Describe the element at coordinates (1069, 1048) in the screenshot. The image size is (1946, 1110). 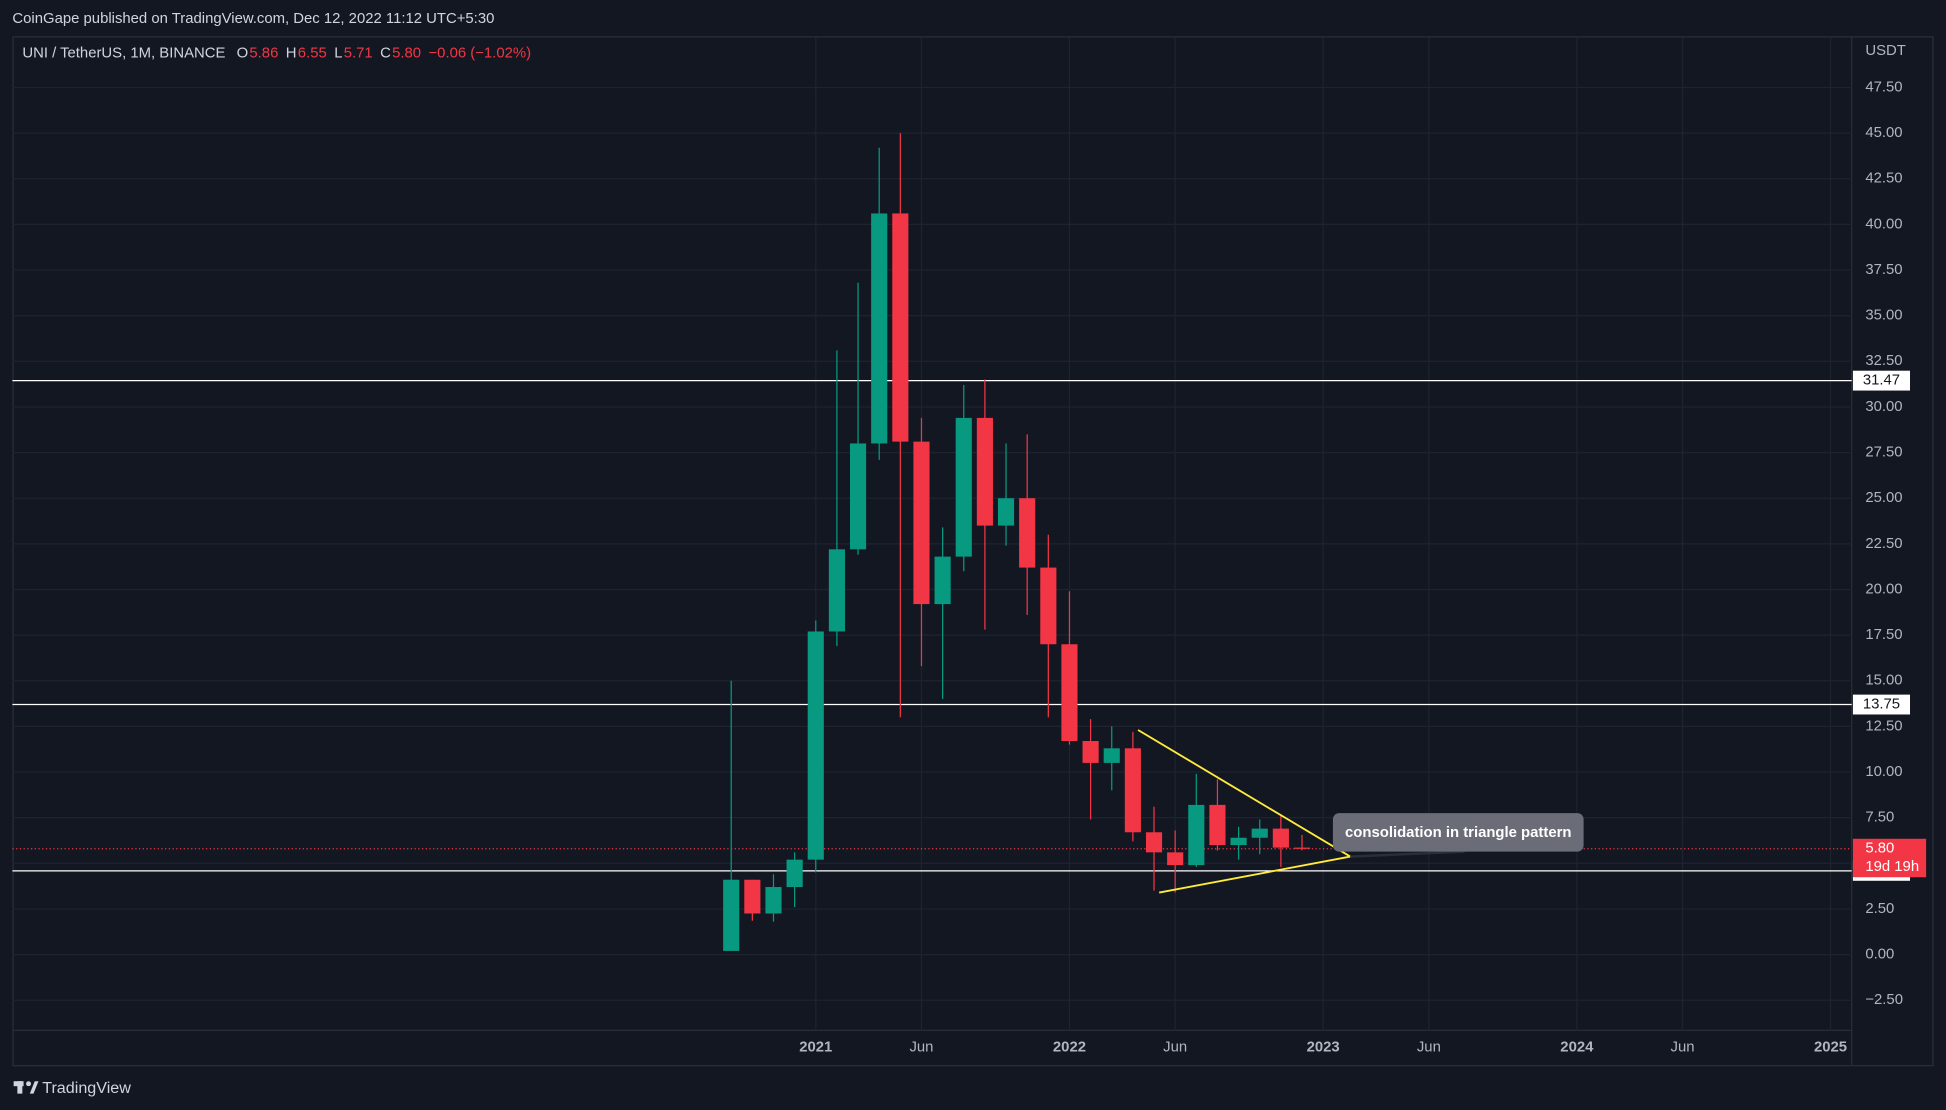
I see `x-tick-label: 2022` at that location.